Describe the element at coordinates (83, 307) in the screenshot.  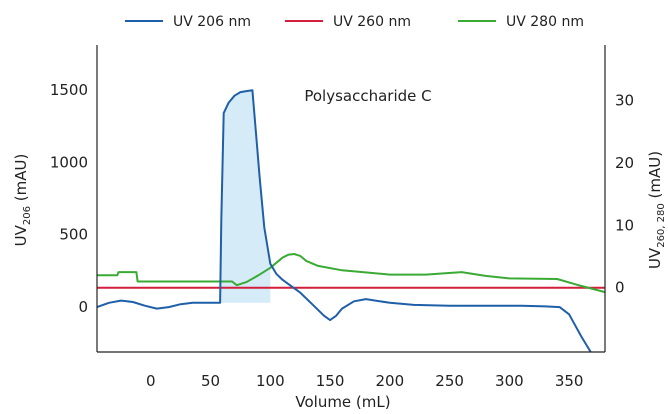
I see `y-left-tick-label: 0` at that location.